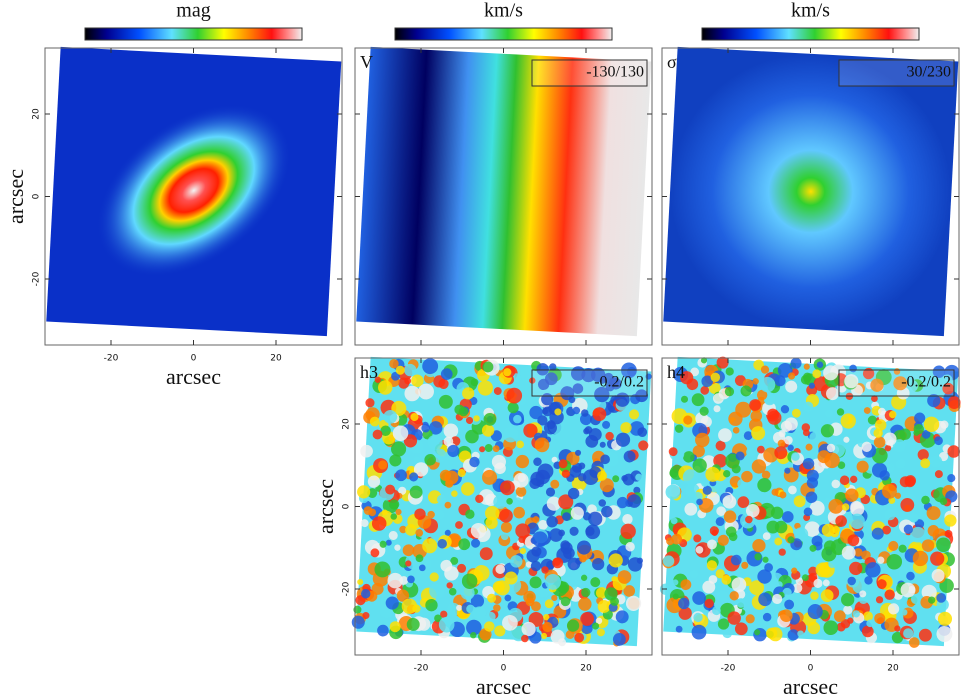 Image resolution: width=964 pixels, height=697 pixels. Describe the element at coordinates (811, 669) in the screenshot. I see `x-tick-label: 0` at that location.